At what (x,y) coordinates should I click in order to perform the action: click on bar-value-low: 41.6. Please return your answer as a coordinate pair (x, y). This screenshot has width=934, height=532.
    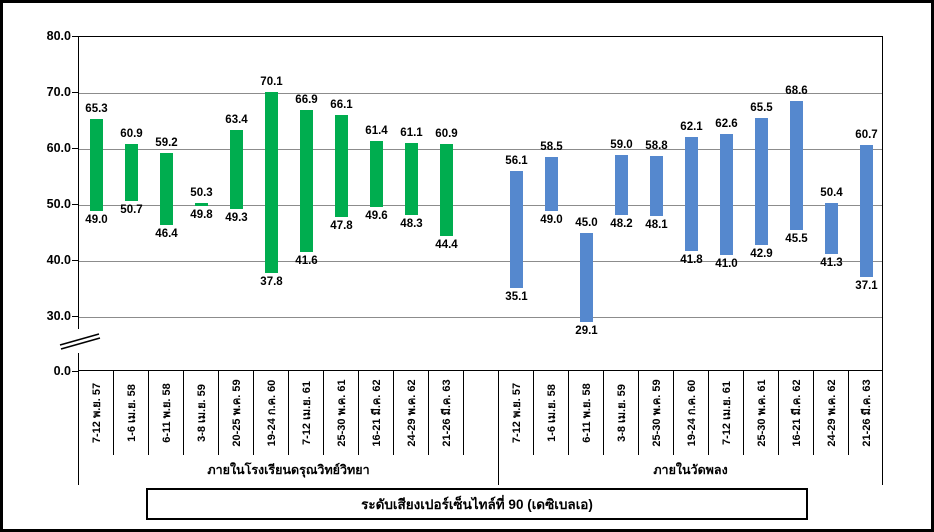
    Looking at the image, I should click on (306, 261).